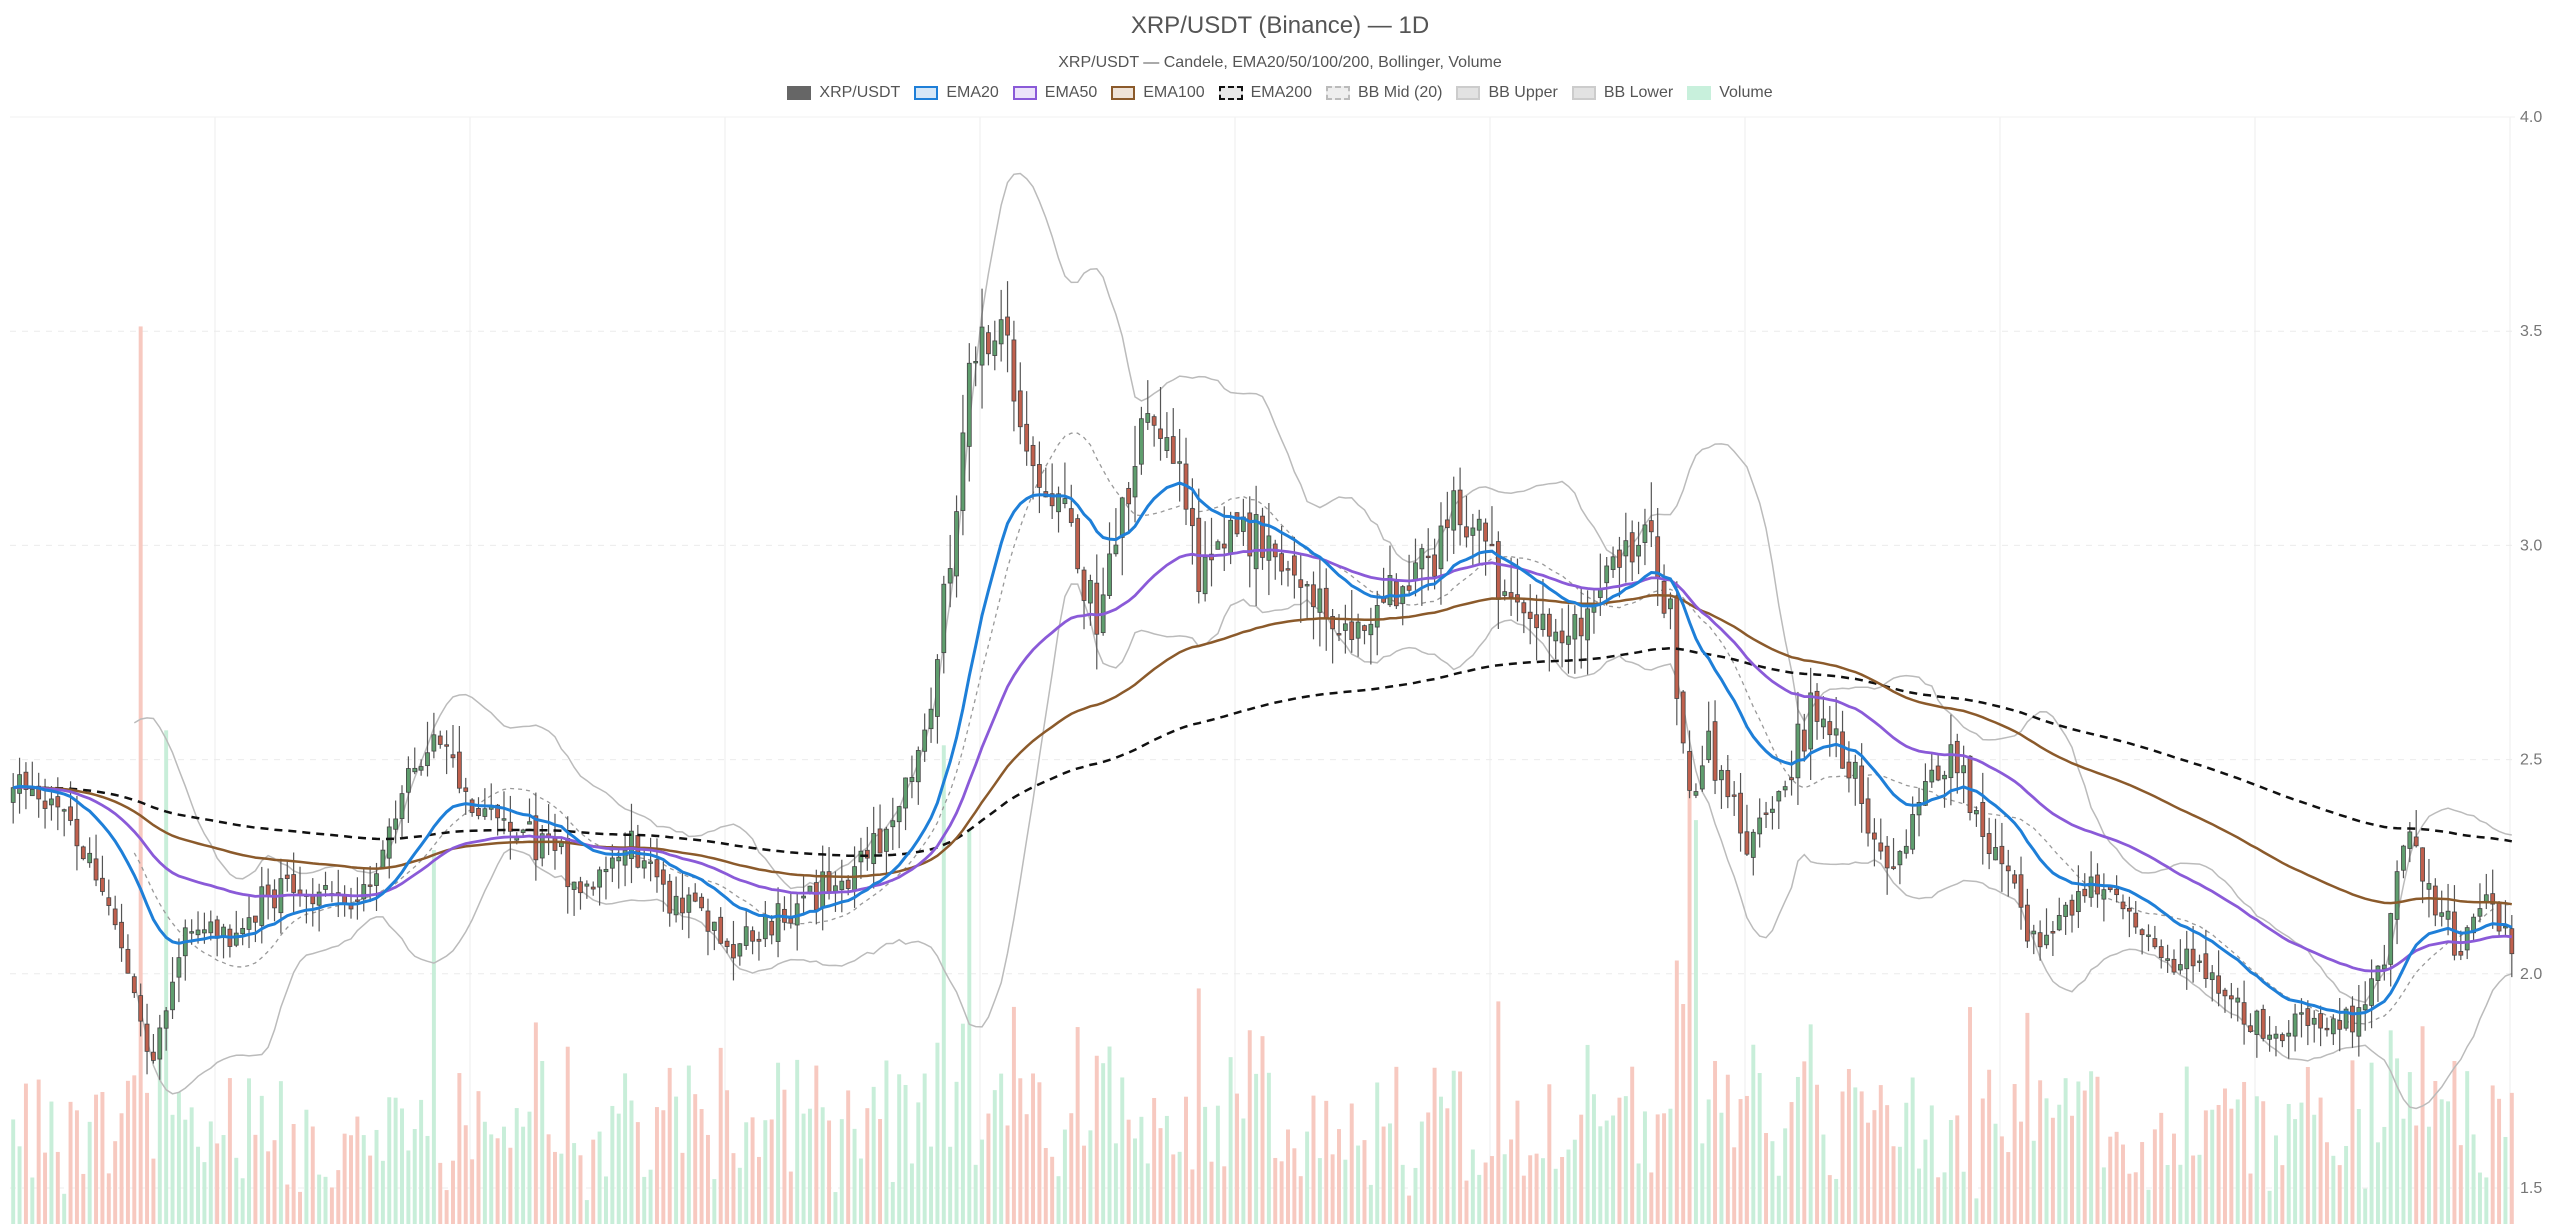 The height and width of the screenshot is (1224, 2560). What do you see at coordinates (860, 92) in the screenshot?
I see `legend-label: XRP/USDT` at bounding box center [860, 92].